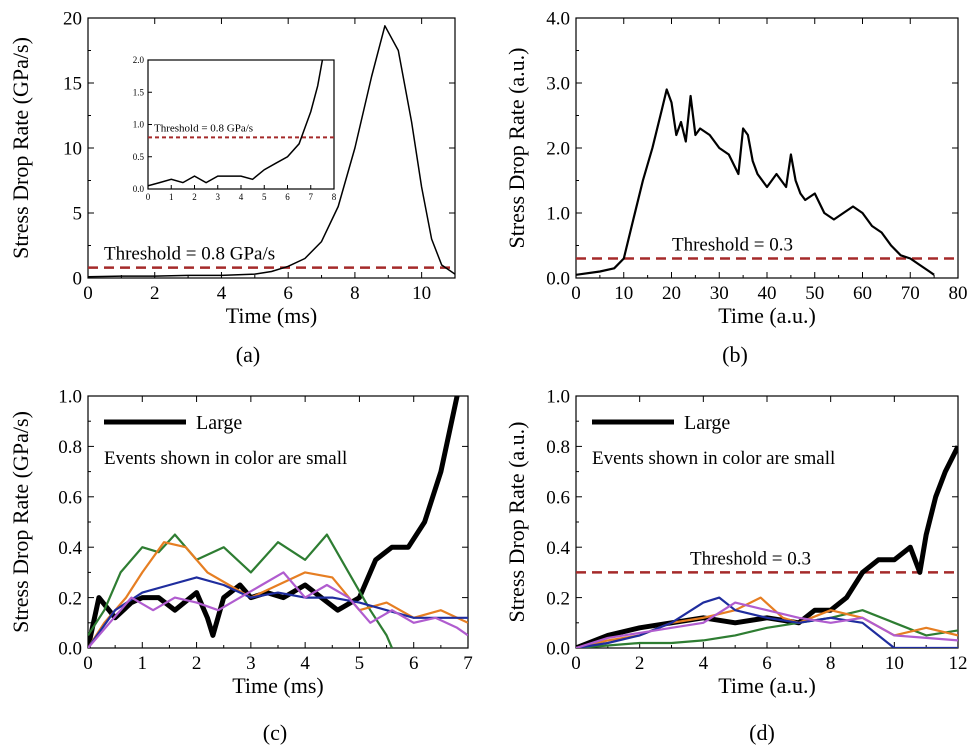 The image size is (971, 748). I want to click on x-tick-label: 20, so click(671, 293).